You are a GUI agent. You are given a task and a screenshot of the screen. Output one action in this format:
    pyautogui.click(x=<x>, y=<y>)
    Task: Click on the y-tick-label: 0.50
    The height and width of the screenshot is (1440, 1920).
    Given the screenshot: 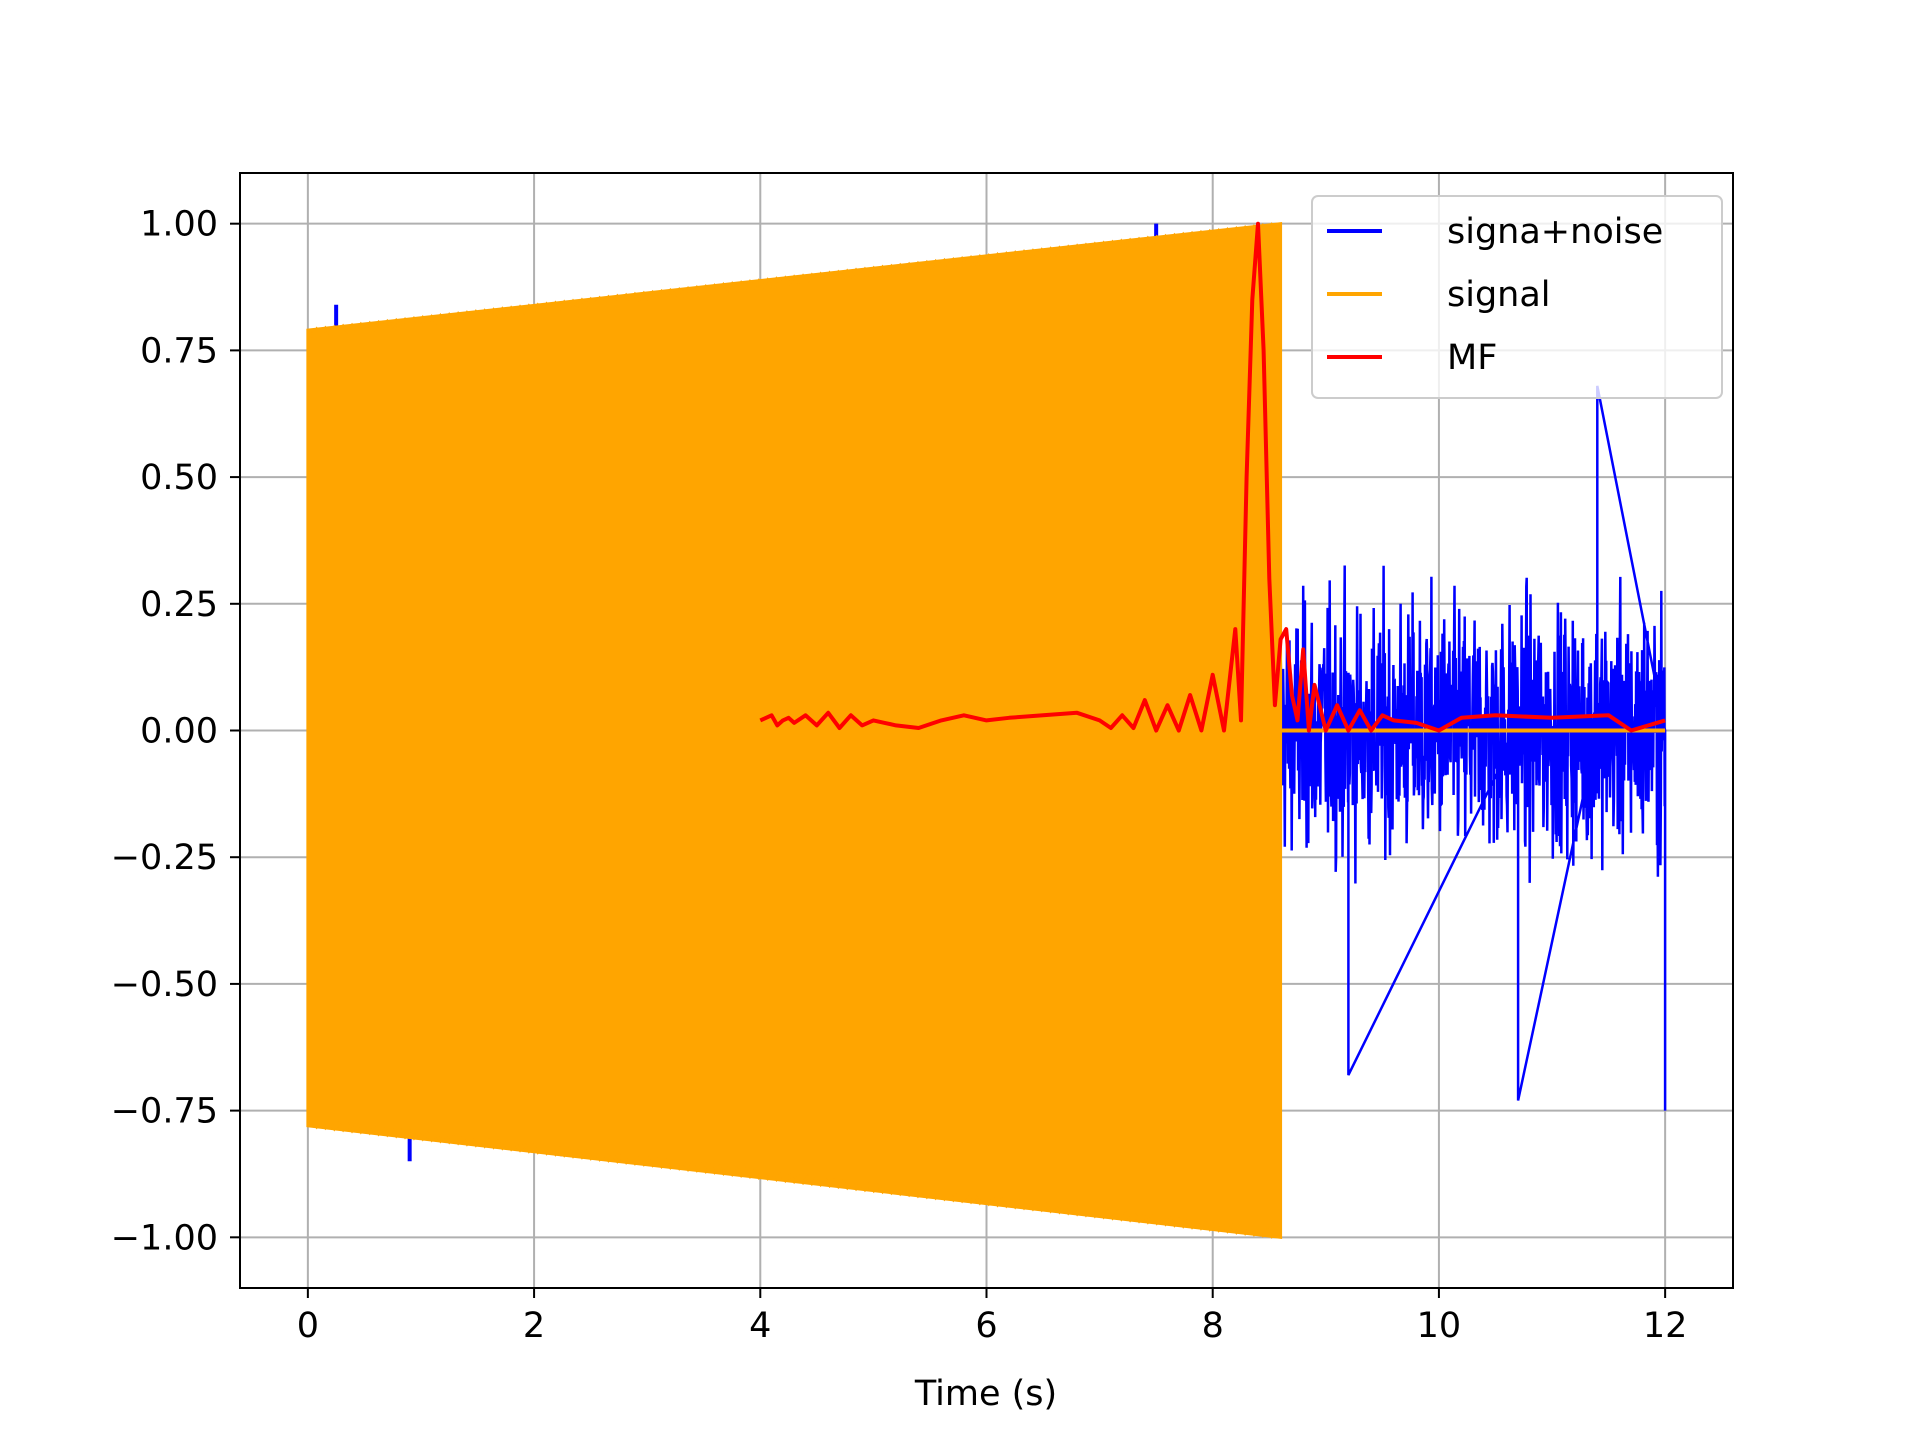 What is the action you would take?
    pyautogui.click(x=179, y=478)
    